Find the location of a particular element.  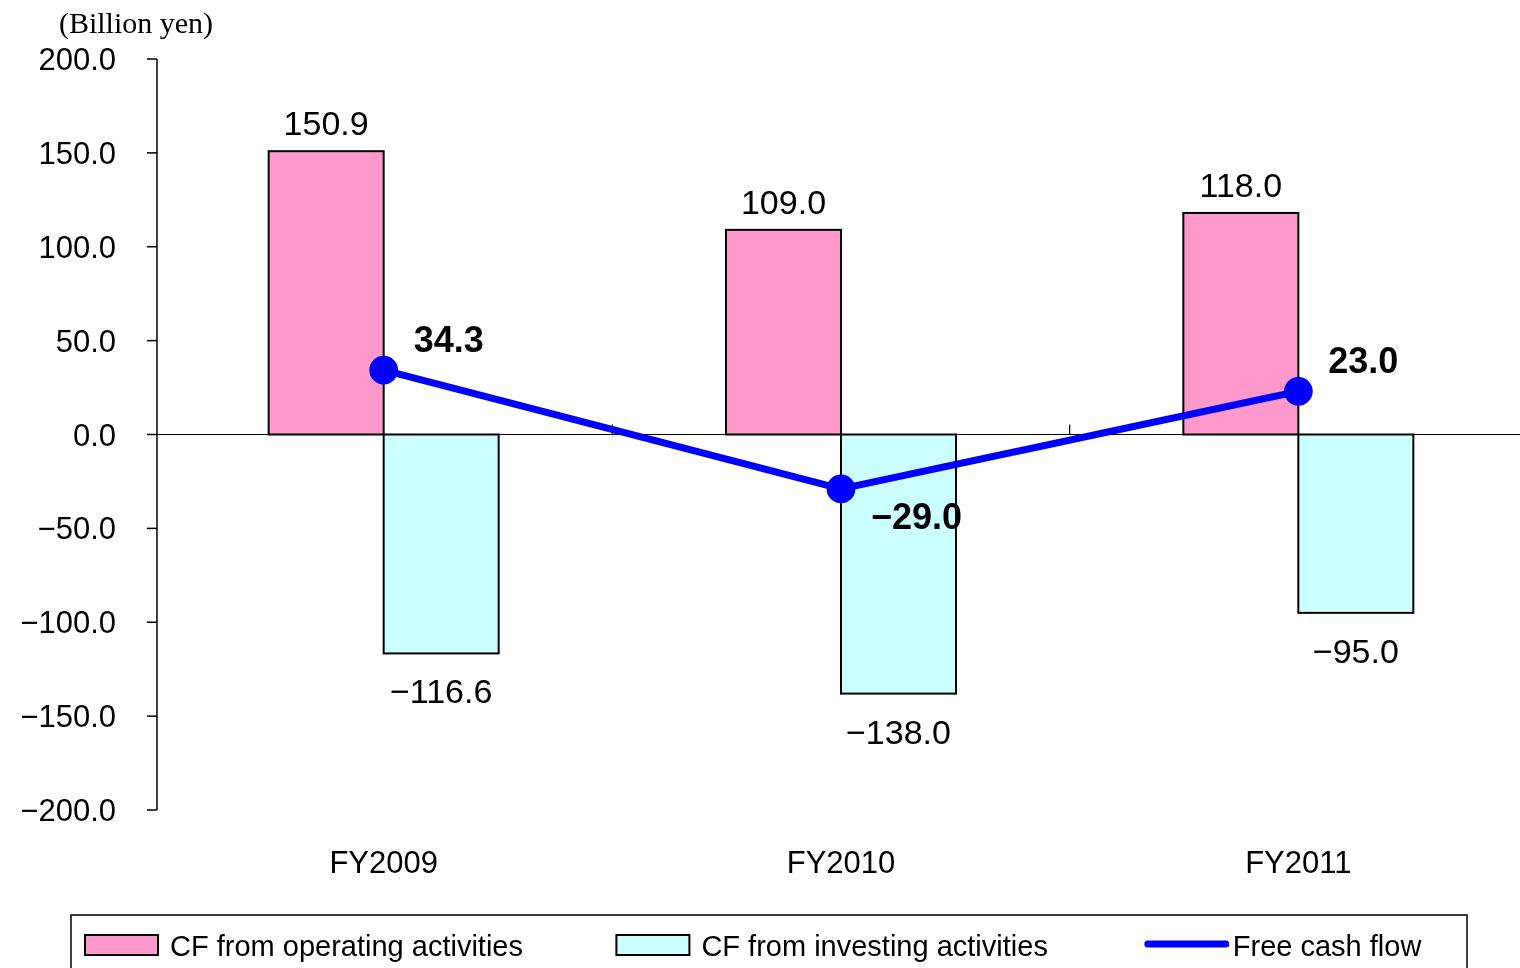

data-label: −116.6 is located at coordinates (441, 691).